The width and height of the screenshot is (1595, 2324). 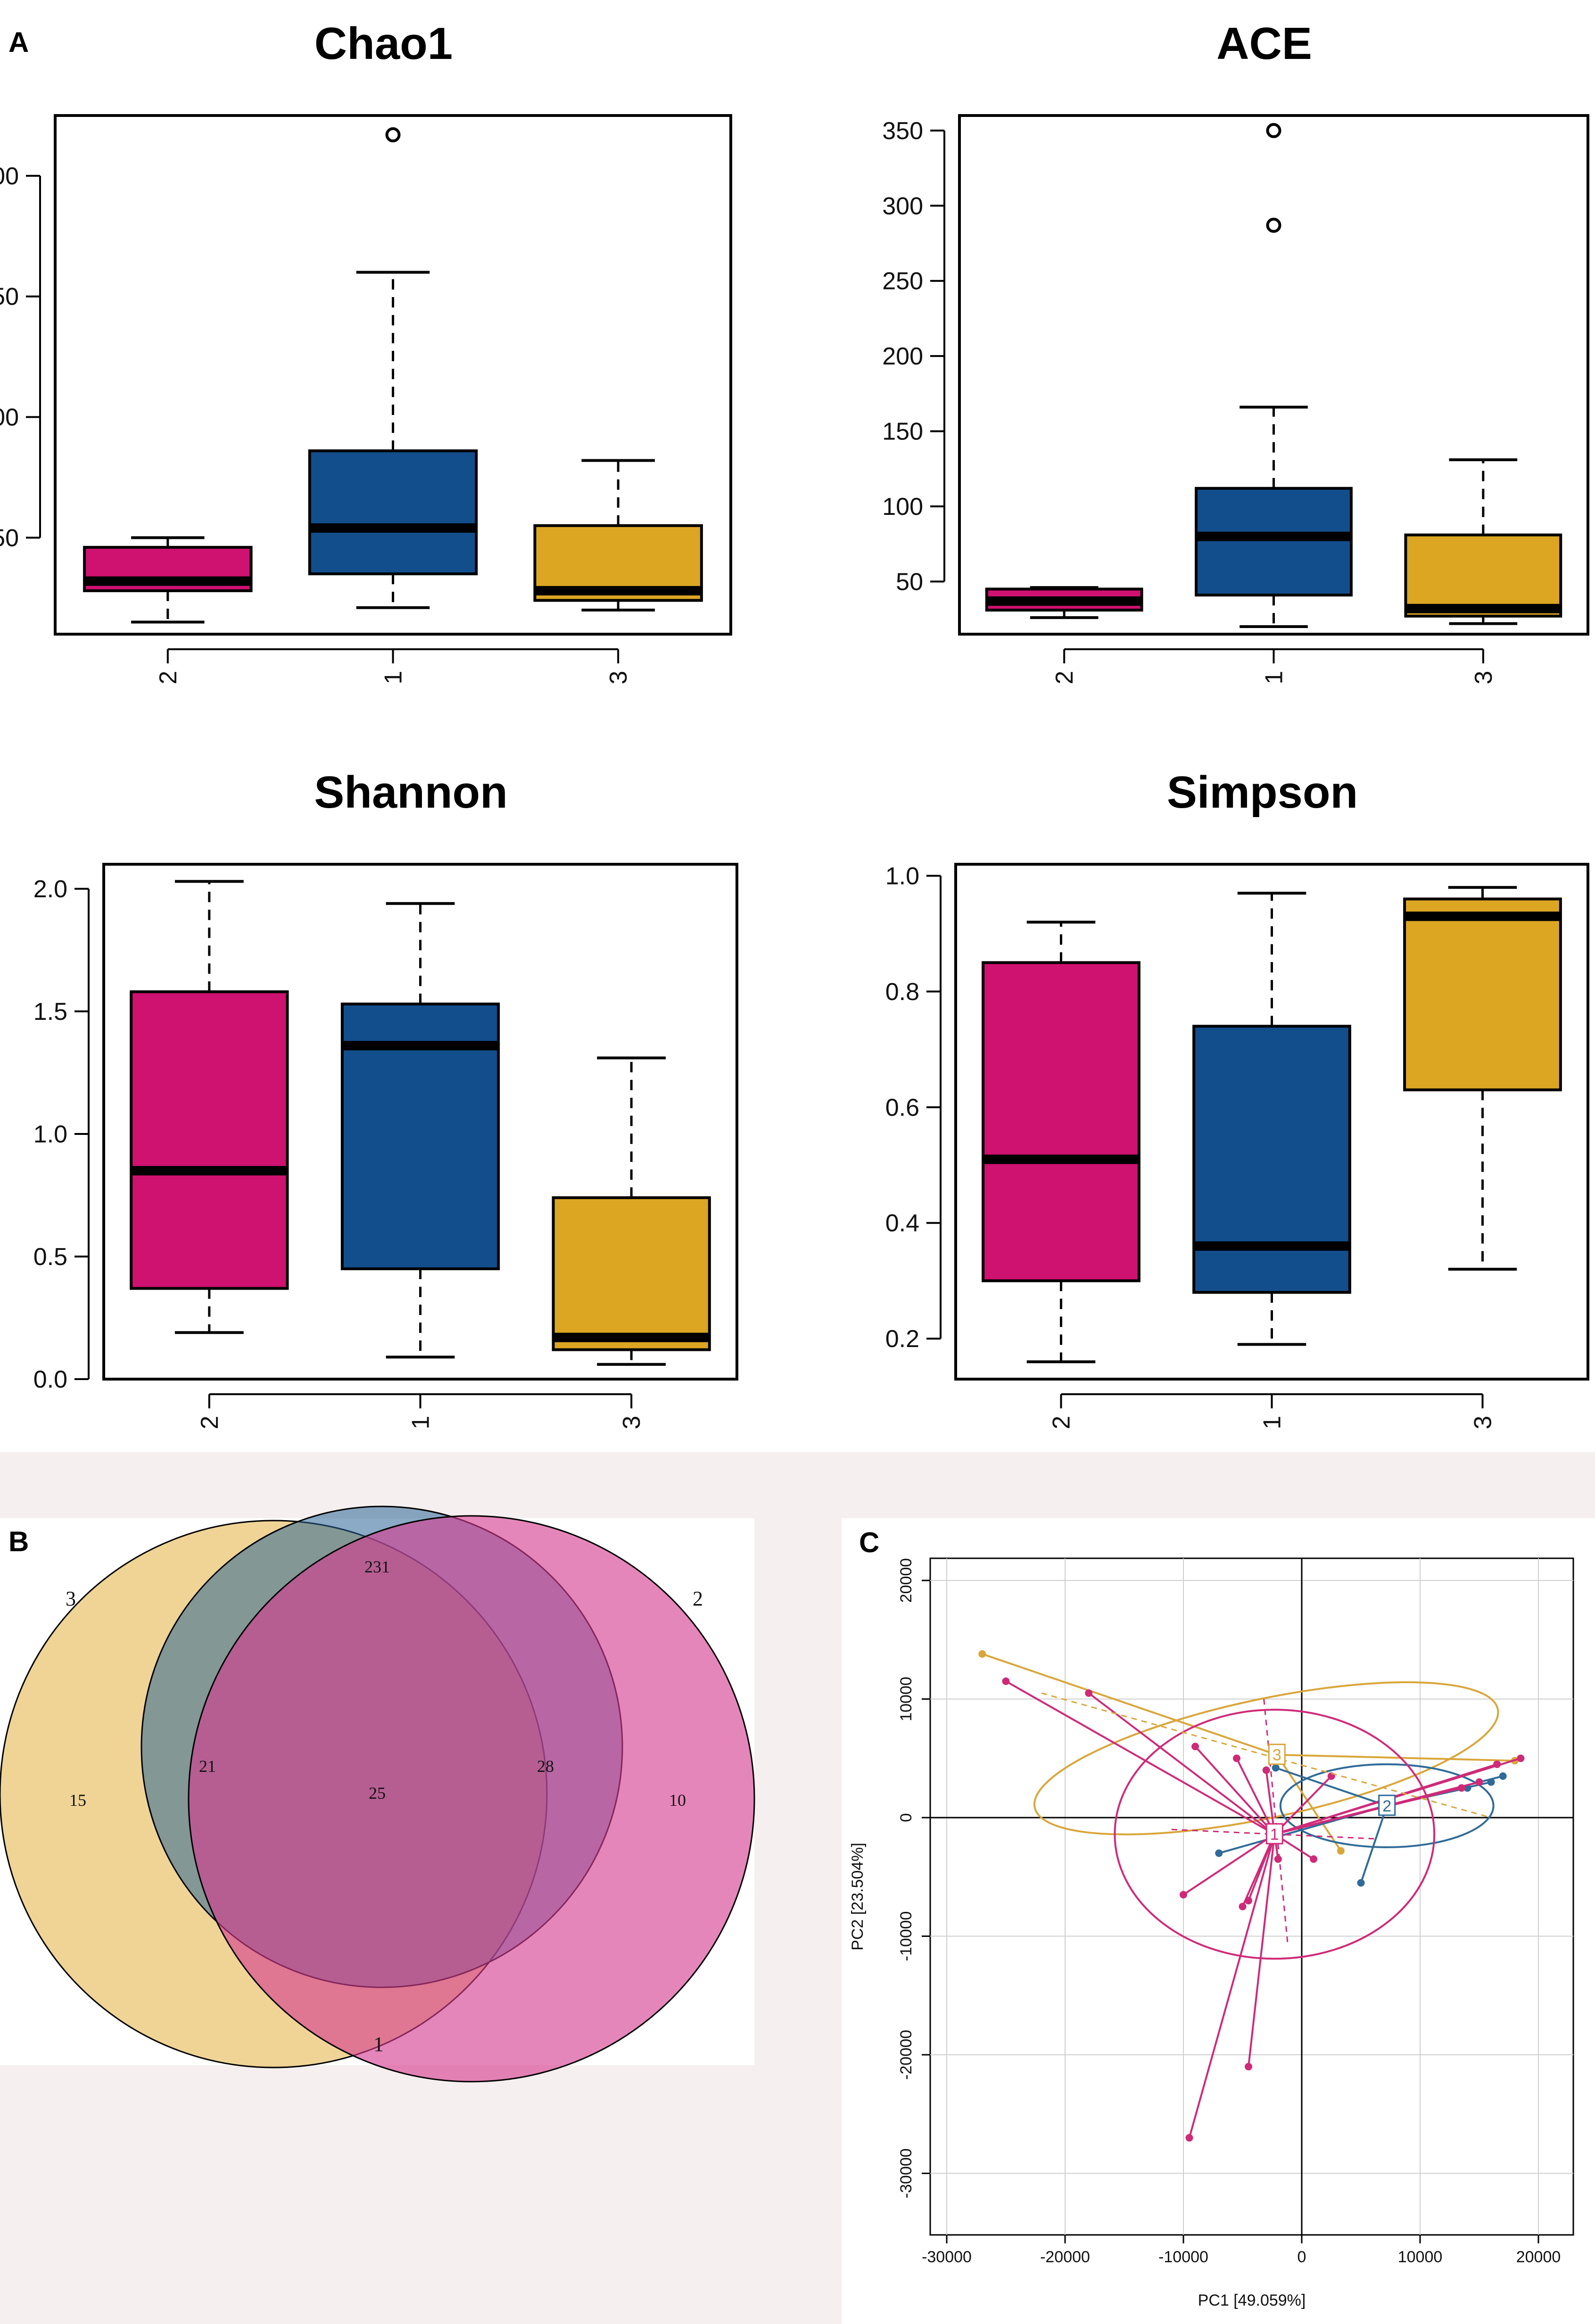 What do you see at coordinates (50, 1012) in the screenshot?
I see `y-tick-label: 1.5` at bounding box center [50, 1012].